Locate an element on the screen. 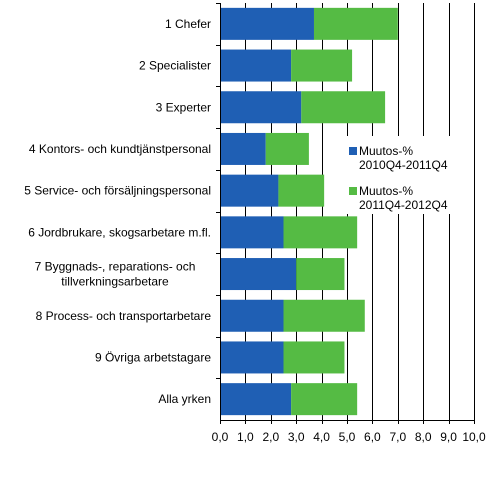  x-tick-label: 7,0 is located at coordinates (397, 437).